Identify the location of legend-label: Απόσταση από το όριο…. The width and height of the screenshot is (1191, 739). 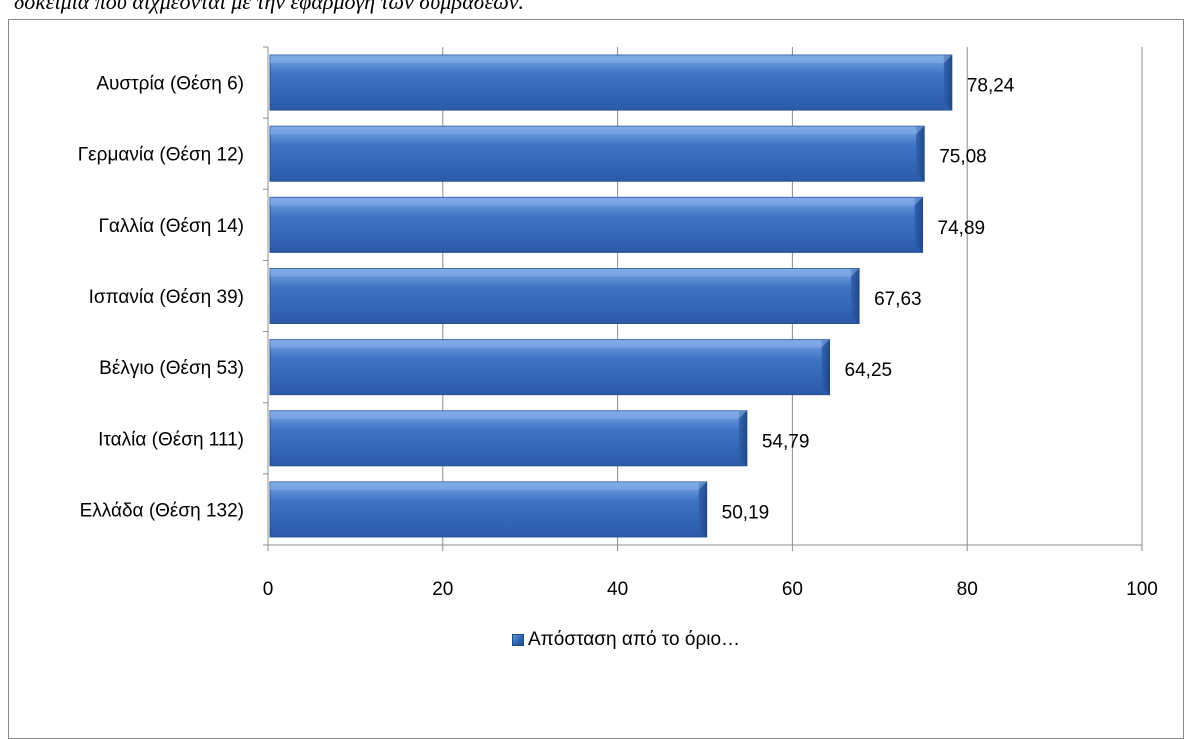
(634, 639).